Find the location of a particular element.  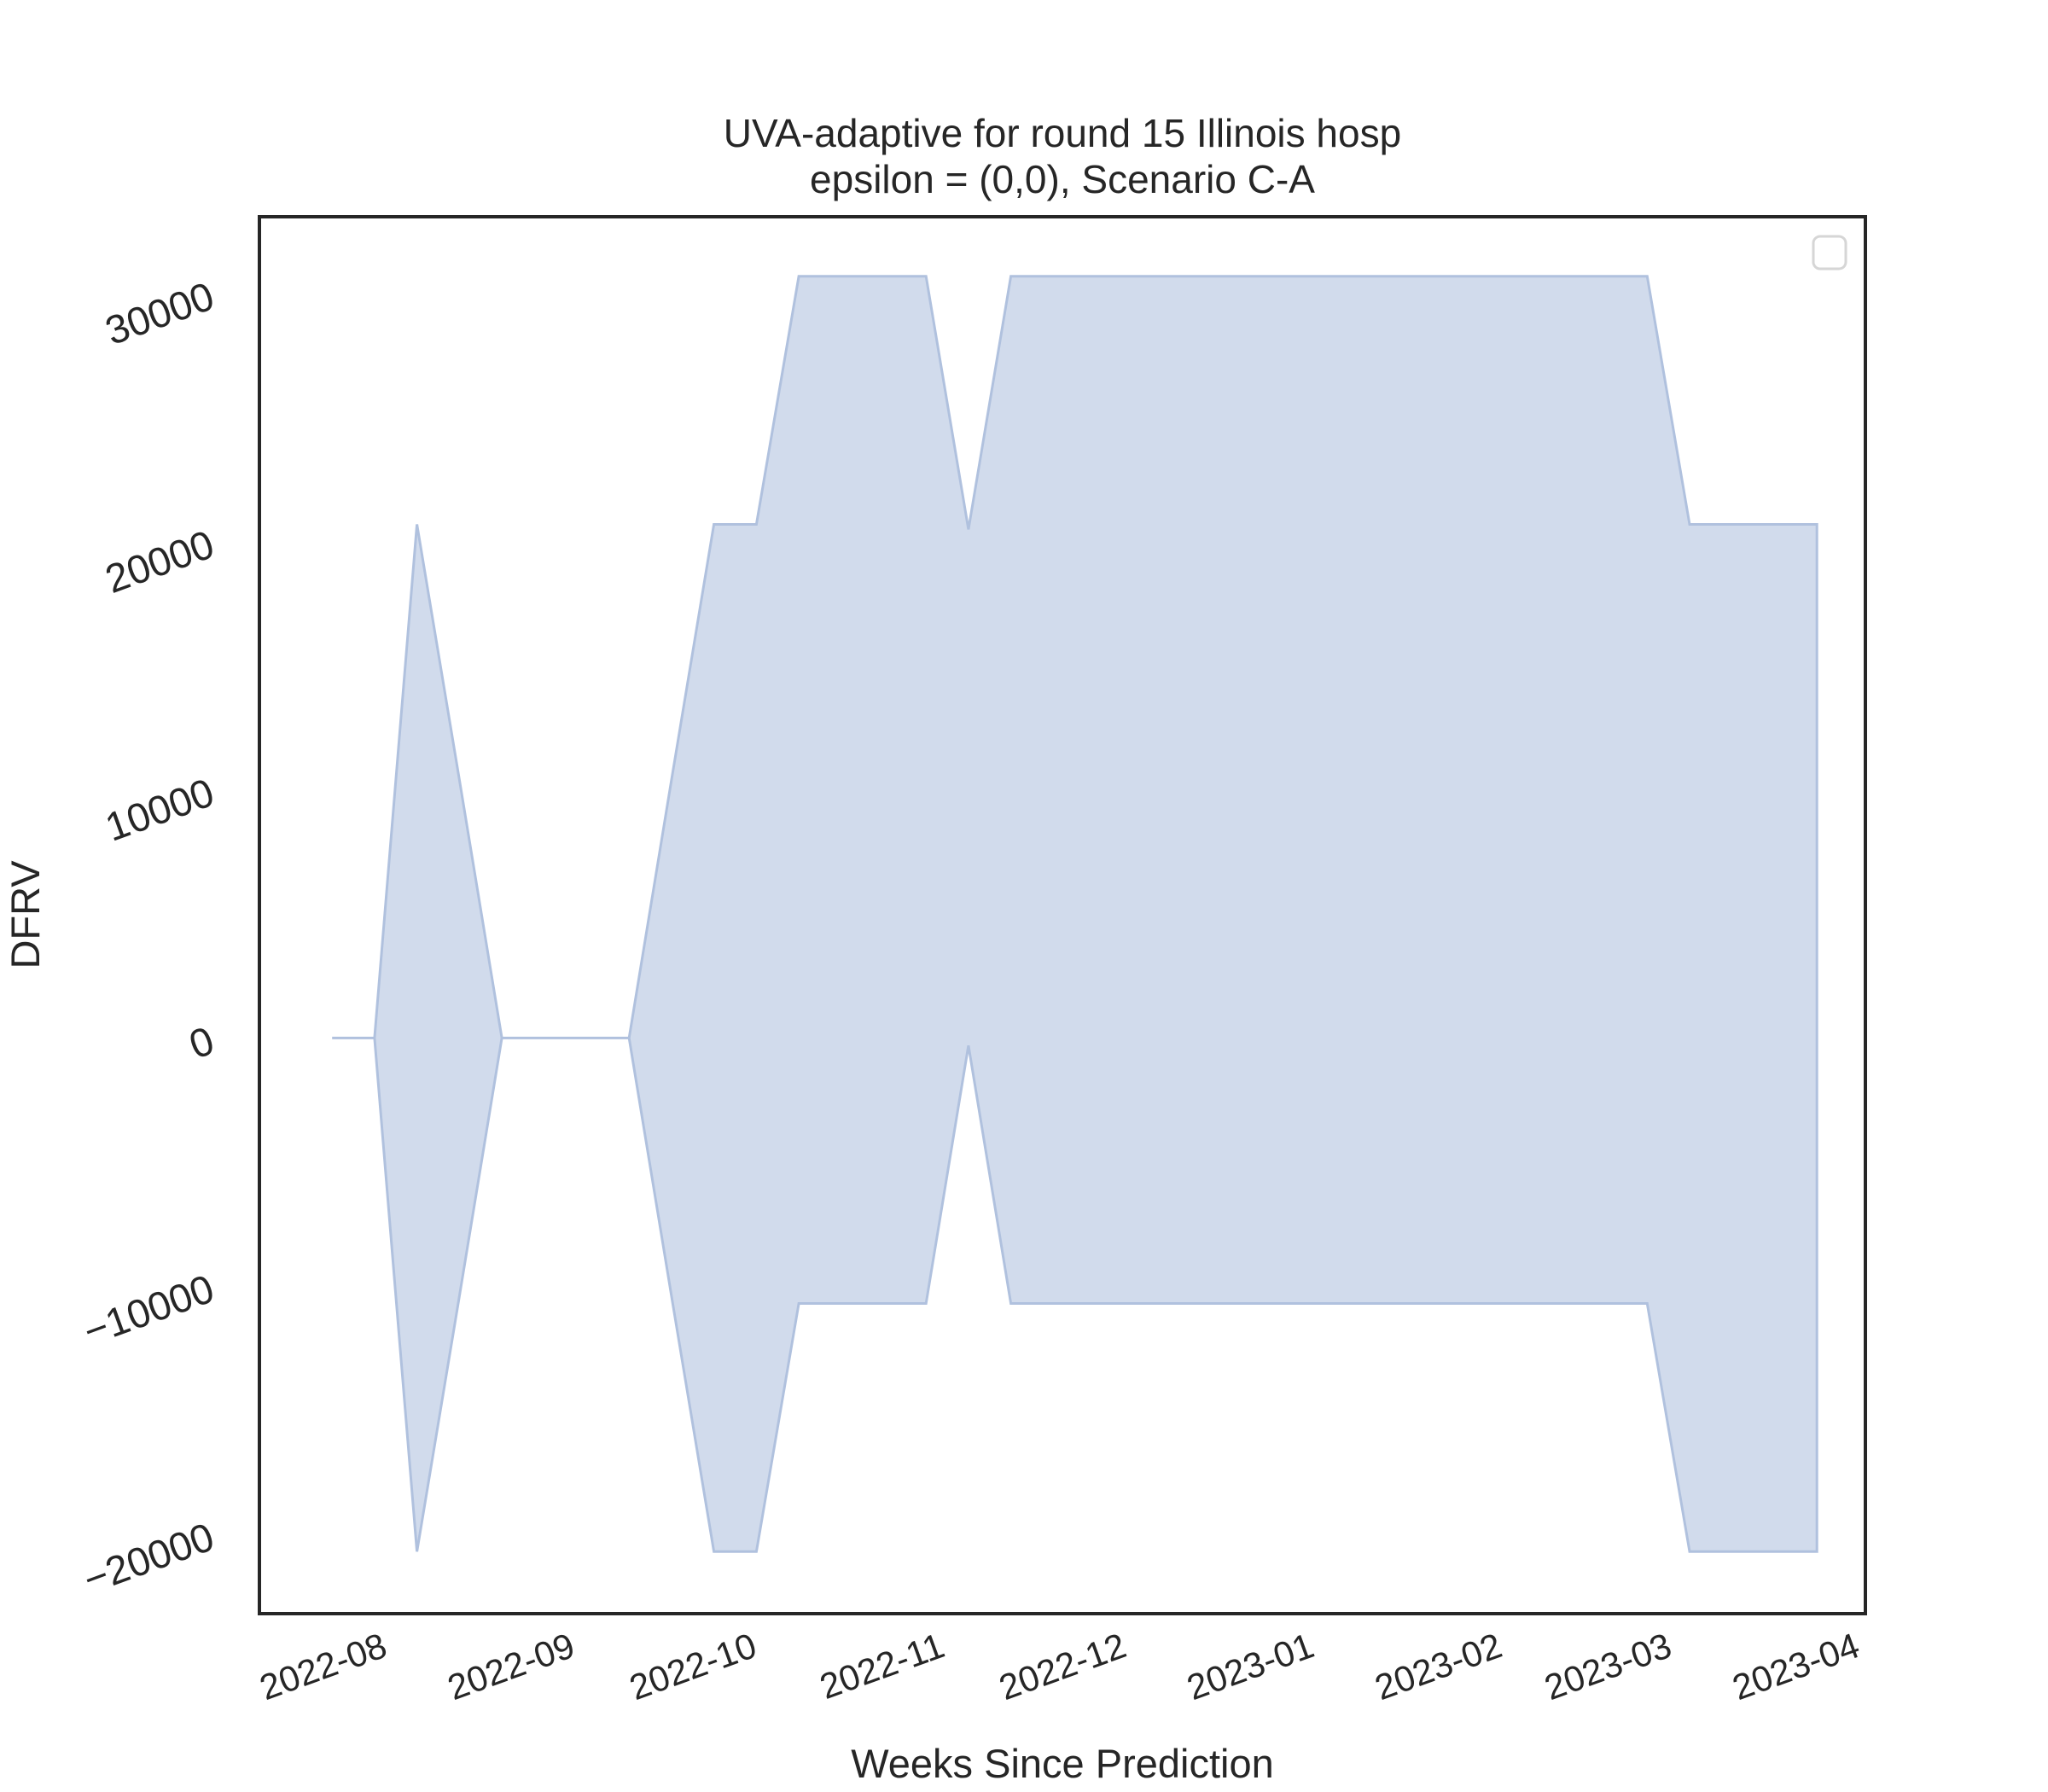

chart-title: UVA-adaptive for round 15 Illinois hosp is located at coordinates (1062, 133).